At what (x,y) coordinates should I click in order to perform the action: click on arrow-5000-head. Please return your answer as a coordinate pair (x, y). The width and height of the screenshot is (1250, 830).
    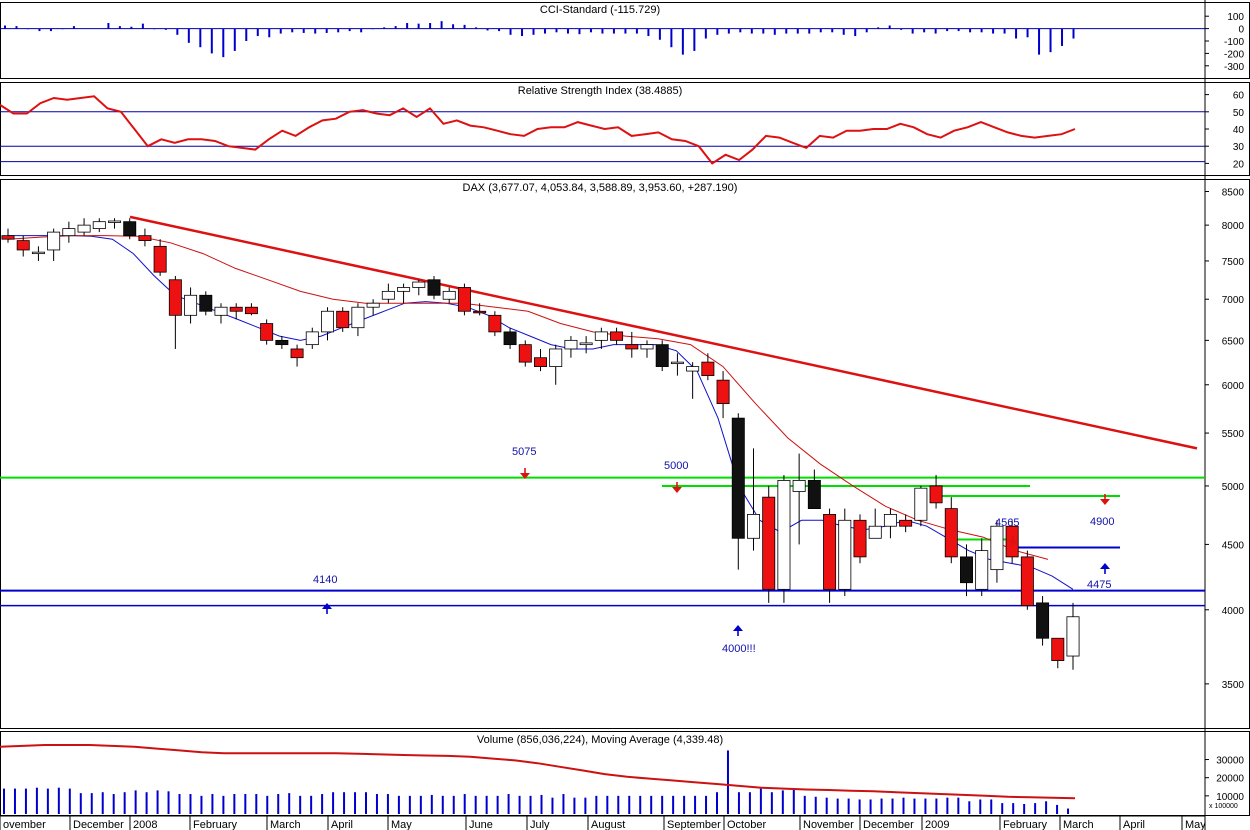
    Looking at the image, I should click on (677, 490).